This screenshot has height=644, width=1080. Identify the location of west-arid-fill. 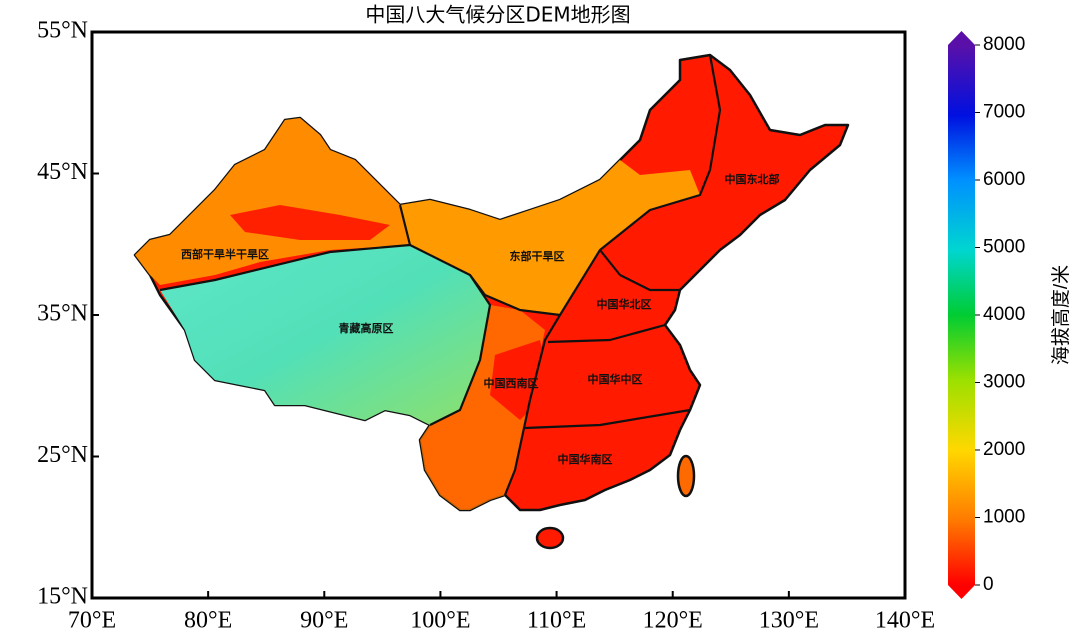
(272, 201).